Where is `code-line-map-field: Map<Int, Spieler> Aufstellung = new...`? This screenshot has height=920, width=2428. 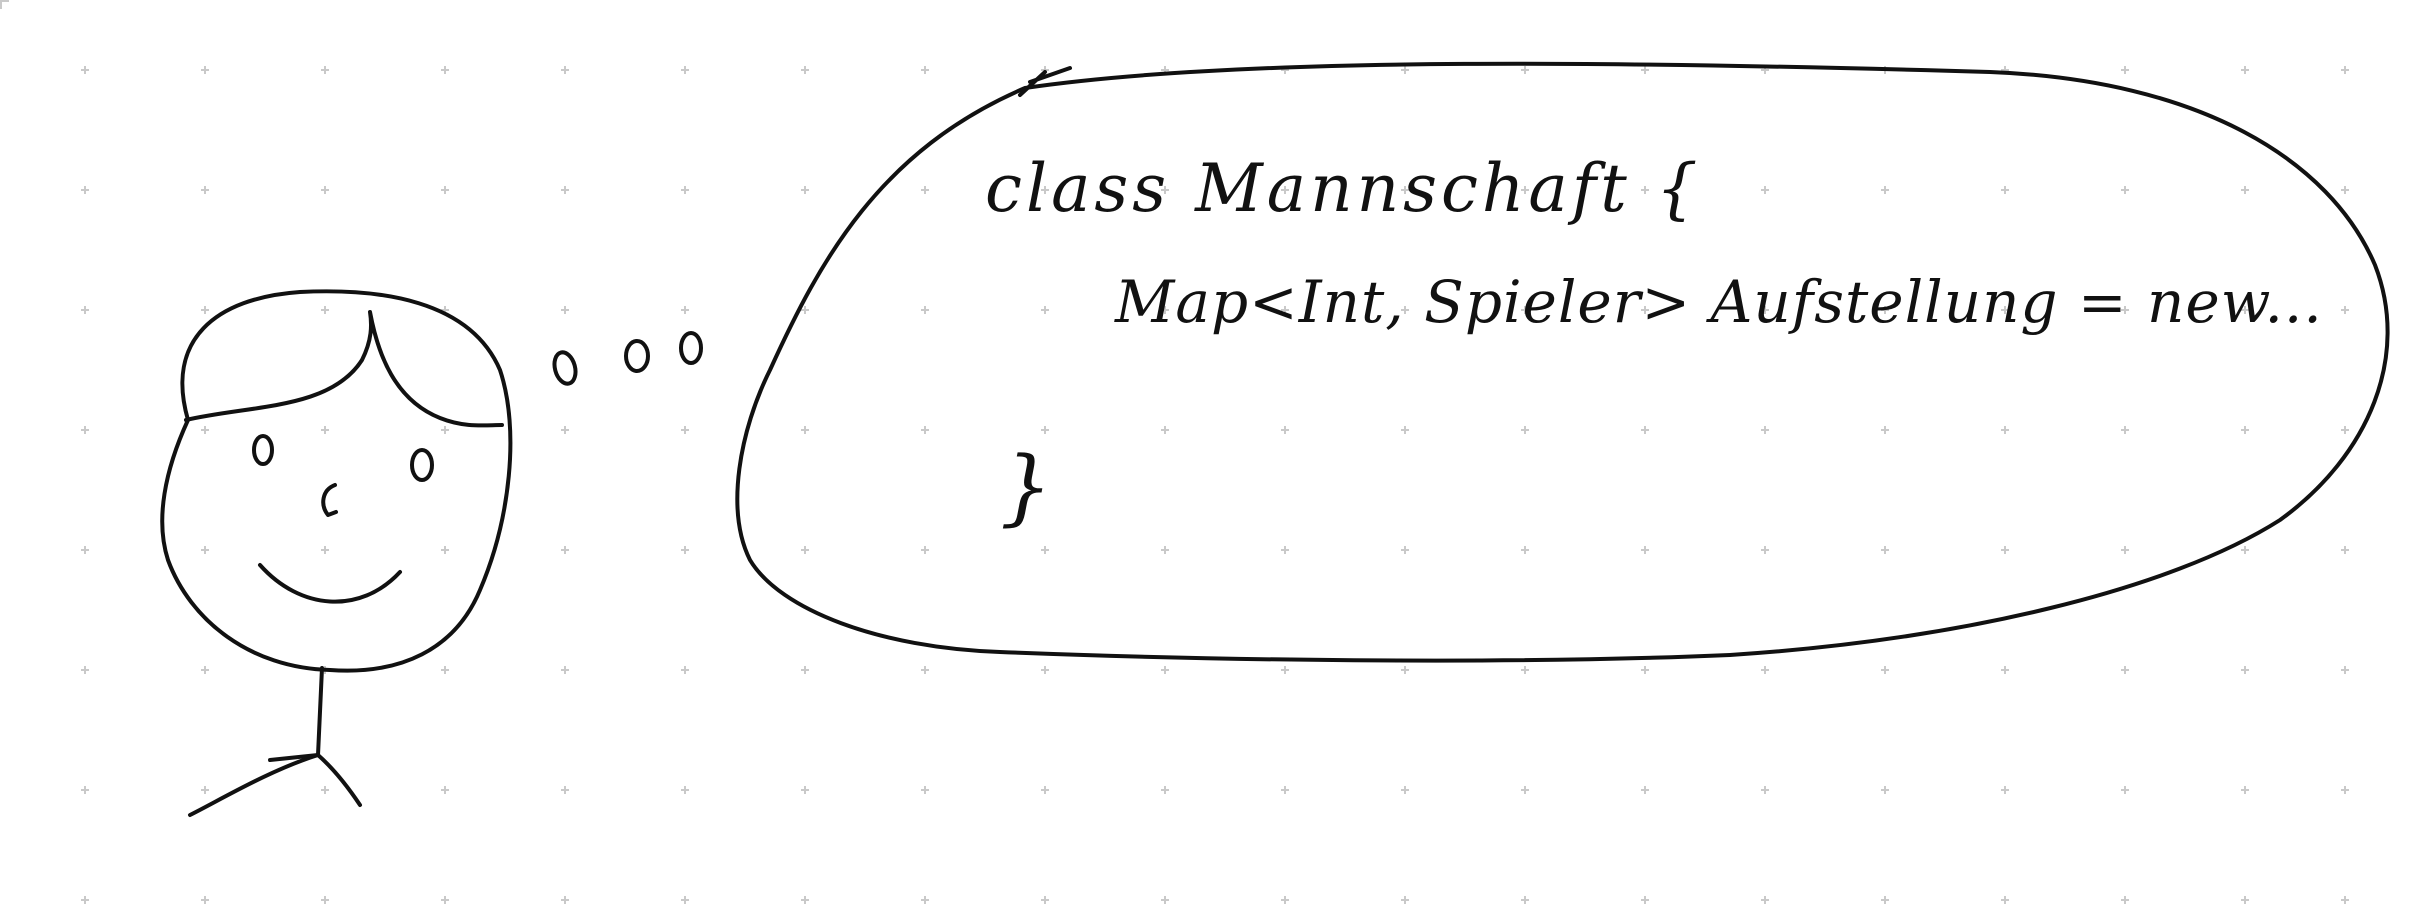
code-line-map-field: Map<Int, Spieler> Aufstellung = new... is located at coordinates (1719, 302).